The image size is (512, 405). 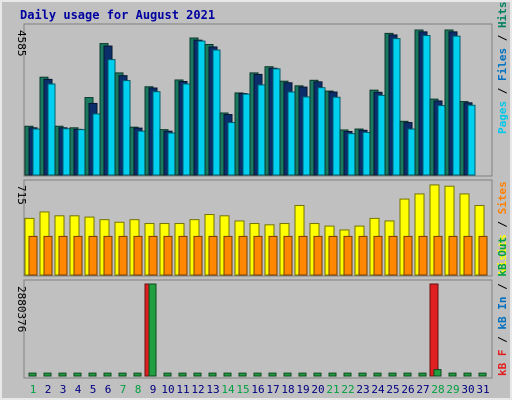 What do you see at coordinates (302, 389) in the screenshot?
I see `day-label-19: 19` at bounding box center [302, 389].